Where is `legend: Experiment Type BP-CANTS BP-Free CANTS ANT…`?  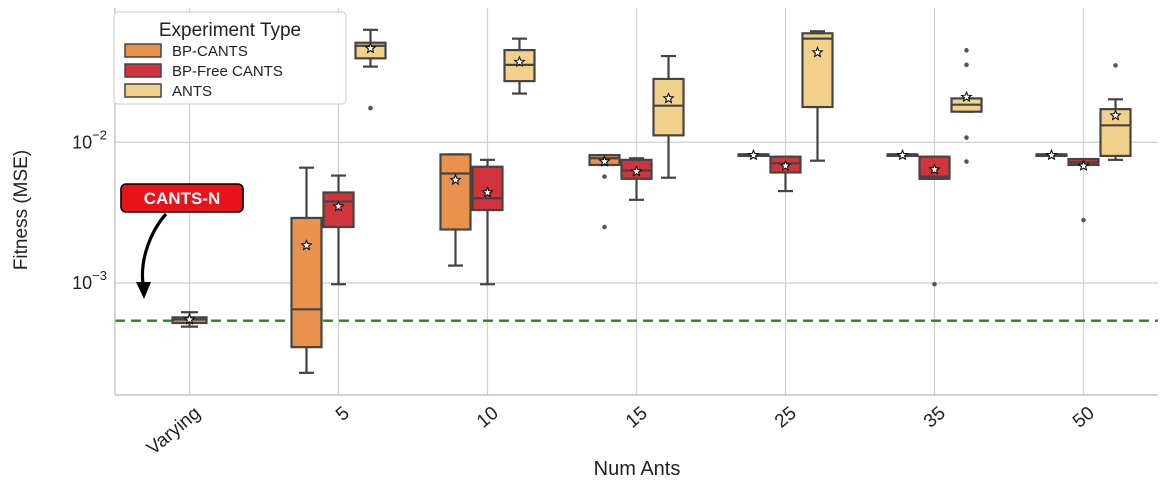 legend: Experiment Type BP-CANTS BP-Free CANTS ANT… is located at coordinates (230, 58).